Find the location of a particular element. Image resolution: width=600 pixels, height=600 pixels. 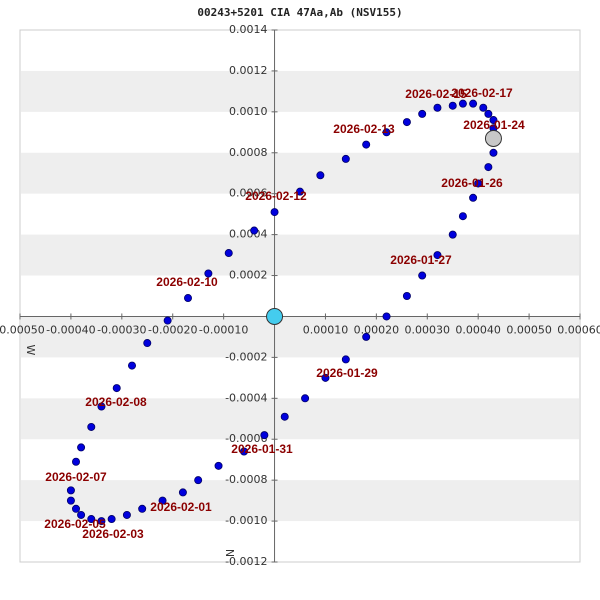

x-tick-label: -0.00050 is located at coordinates (22, 329).